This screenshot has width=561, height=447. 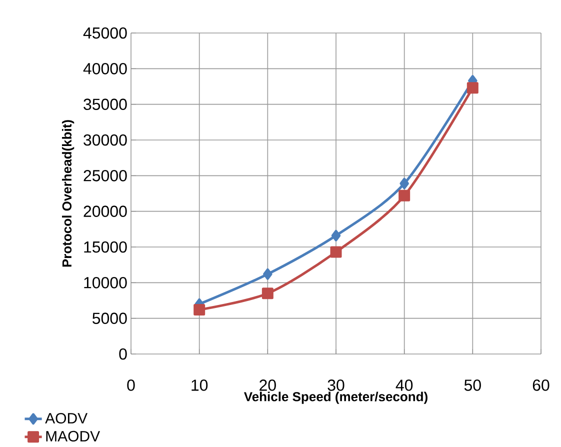 I want to click on y-axis-title: Protocol Overhead(kbit), so click(x=68, y=193).